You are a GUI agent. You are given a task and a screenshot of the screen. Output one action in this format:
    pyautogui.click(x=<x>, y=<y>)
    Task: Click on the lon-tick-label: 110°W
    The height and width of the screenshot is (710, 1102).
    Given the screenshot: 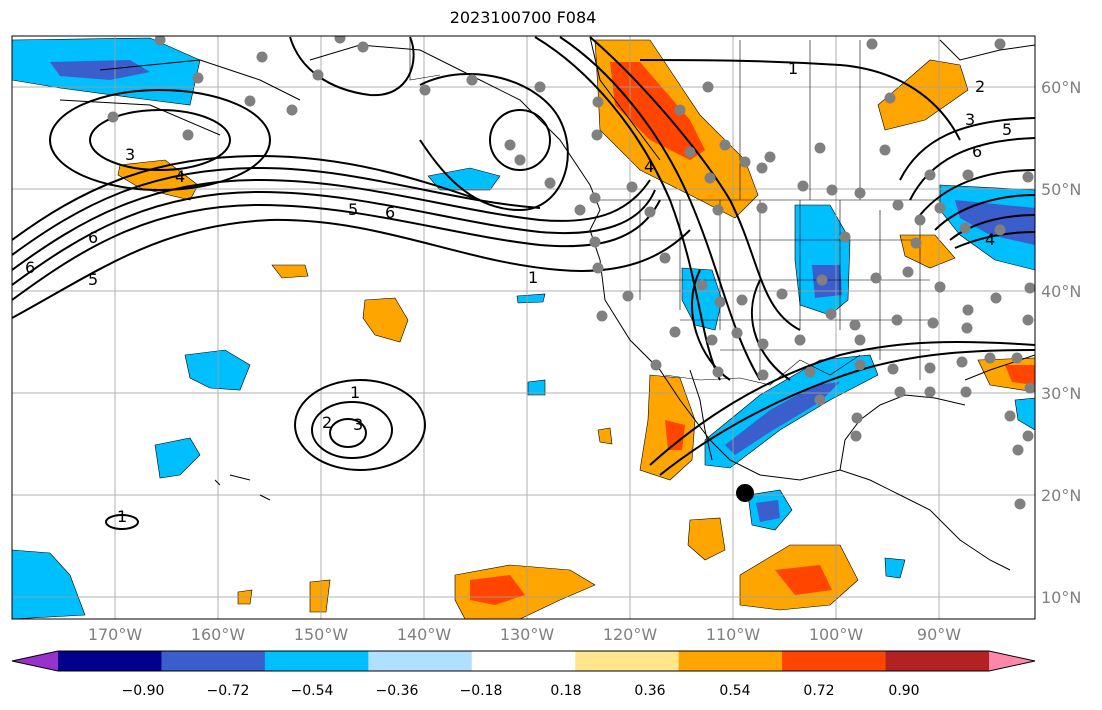 What is the action you would take?
    pyautogui.click(x=733, y=634)
    